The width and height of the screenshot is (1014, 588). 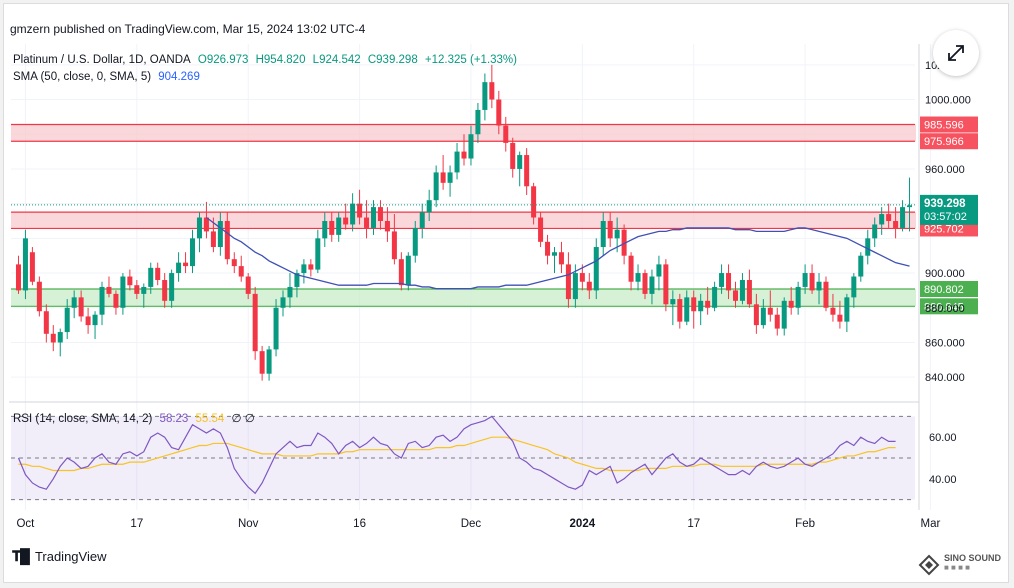 I want to click on change-value: +12.325 (+1.33%), so click(x=470, y=60).